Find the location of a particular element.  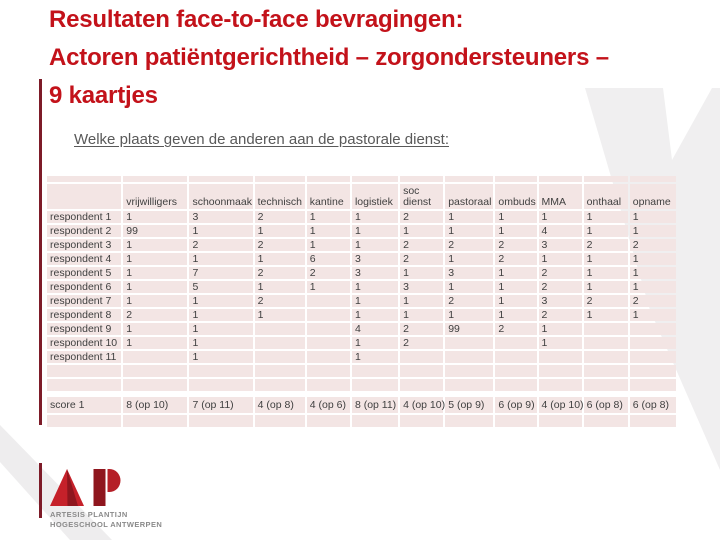

column-header: technisch is located at coordinates (279, 196).